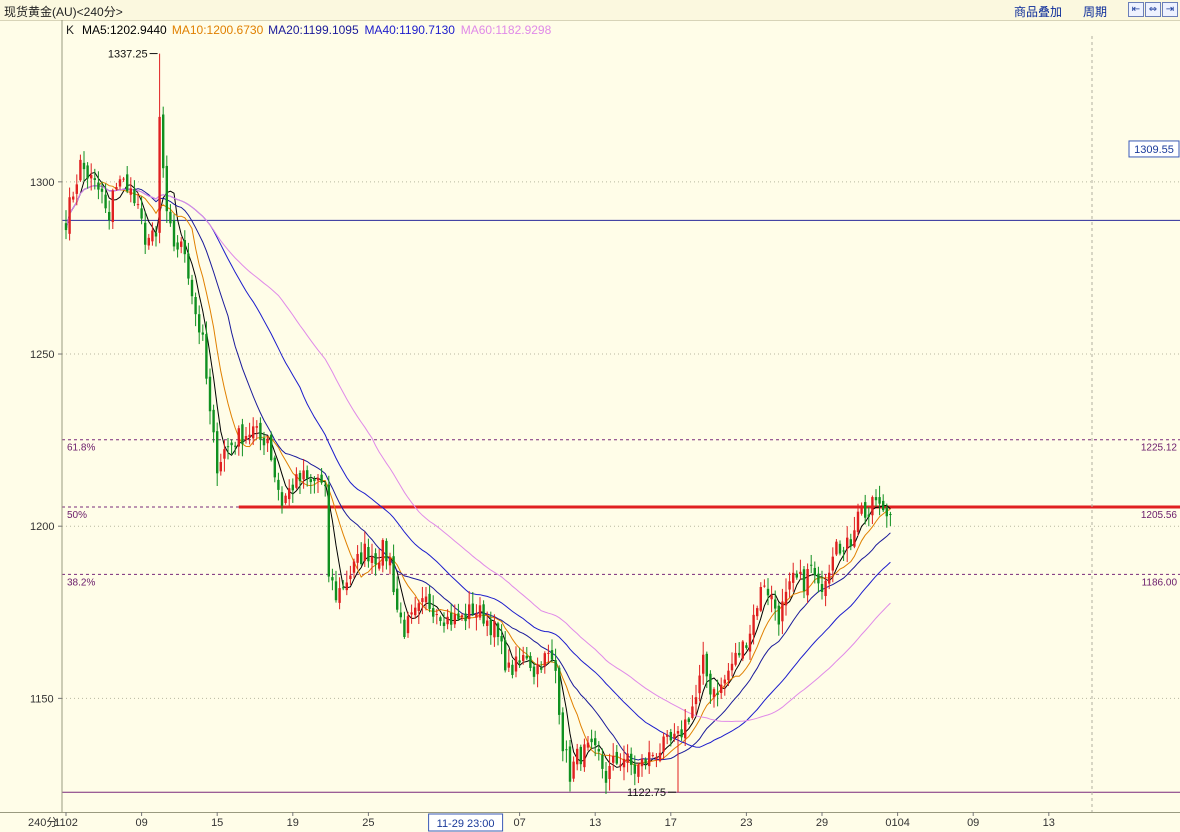 The width and height of the screenshot is (1180, 832). I want to click on commodity-overlay-button: 商品叠加, so click(1038, 12).